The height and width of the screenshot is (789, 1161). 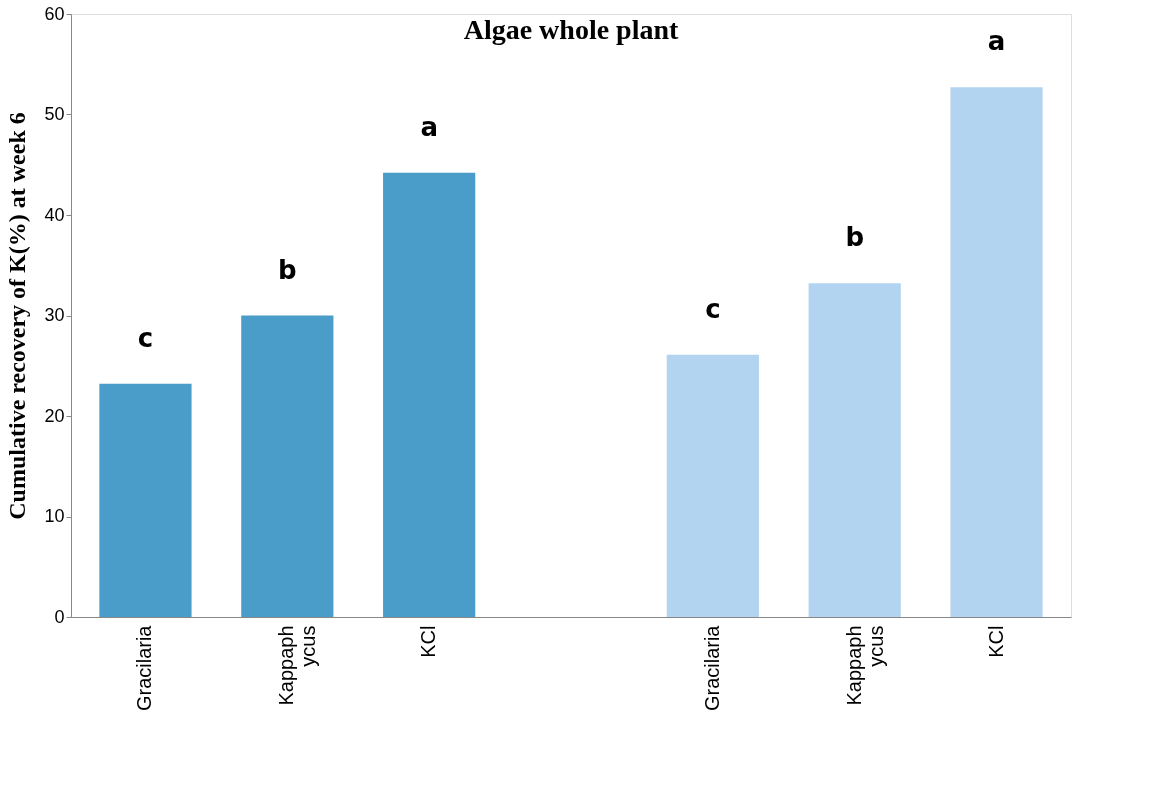 What do you see at coordinates (59, 616) in the screenshot?
I see `y-tick-label: 0` at bounding box center [59, 616].